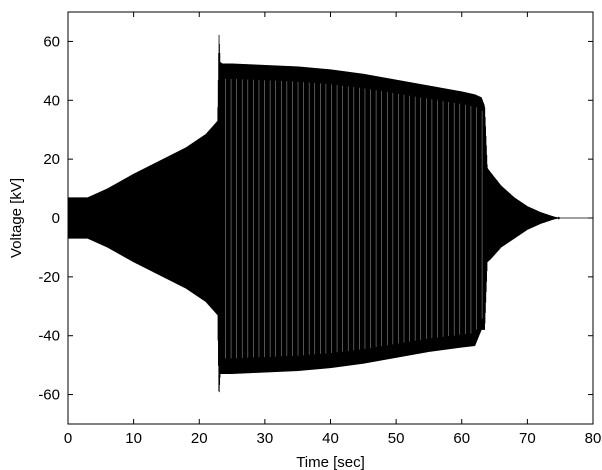 The width and height of the screenshot is (602, 470). Describe the element at coordinates (265, 438) in the screenshot. I see `x-tick-label: 30` at that location.